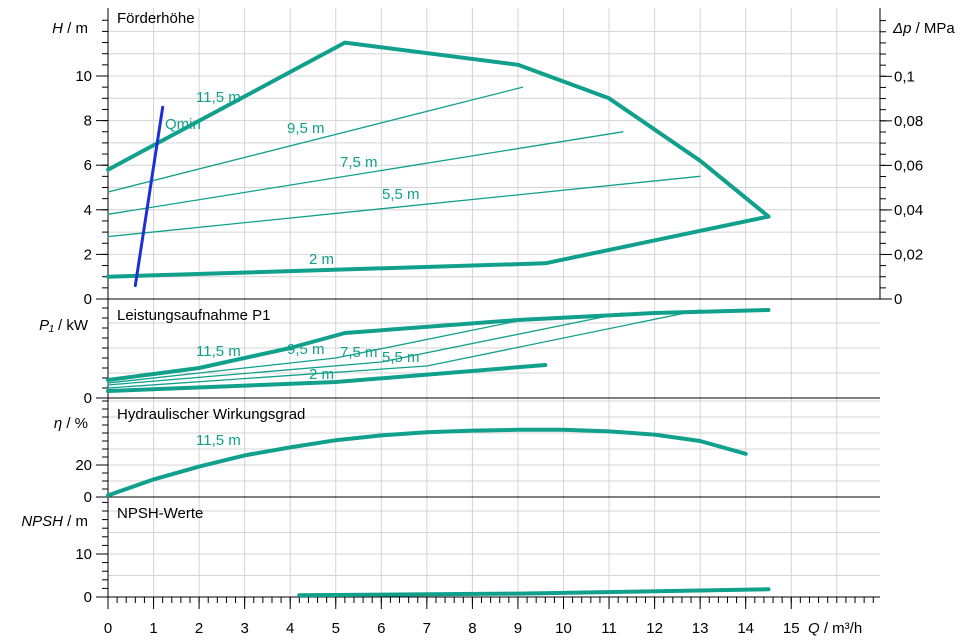 The image size is (971, 641). What do you see at coordinates (58, 423) in the screenshot?
I see `efficiency-y-symbol: η` at bounding box center [58, 423].